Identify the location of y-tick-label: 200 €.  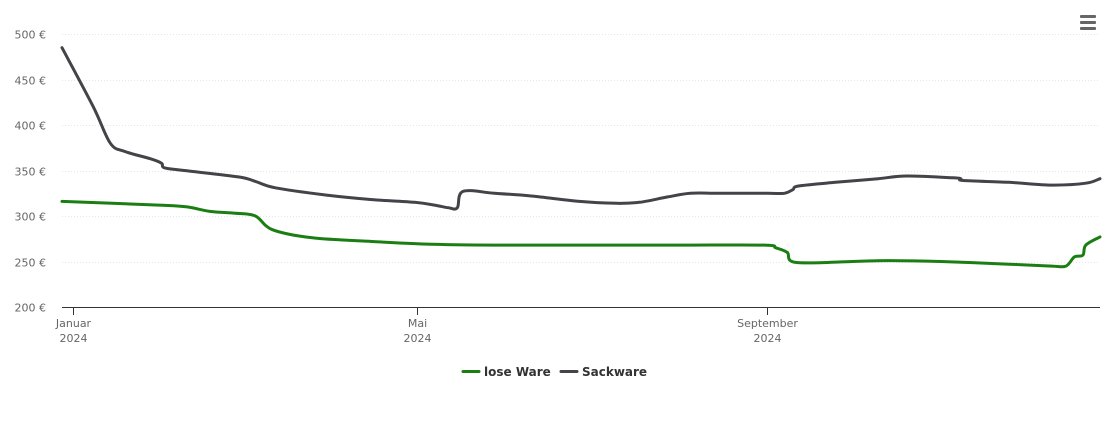
(31, 308).